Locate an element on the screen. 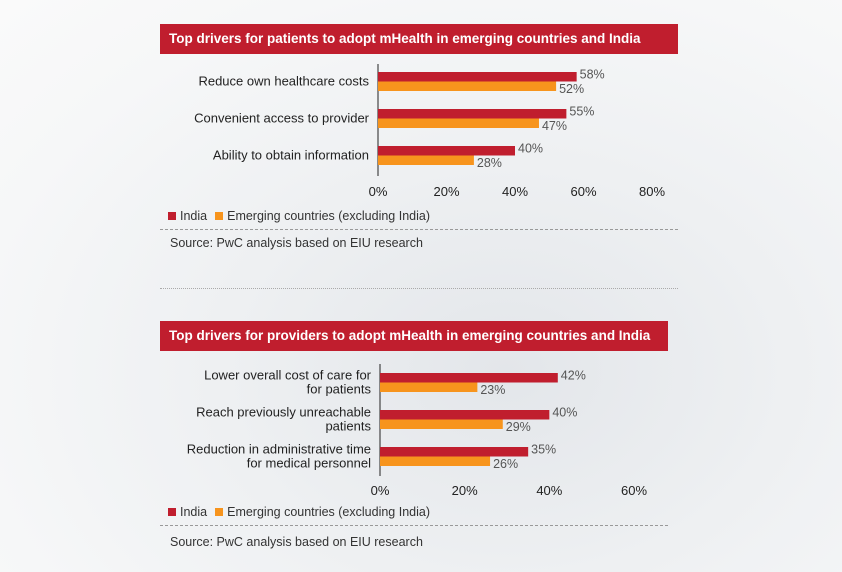  data-label-emerging: 47% is located at coordinates (554, 126).